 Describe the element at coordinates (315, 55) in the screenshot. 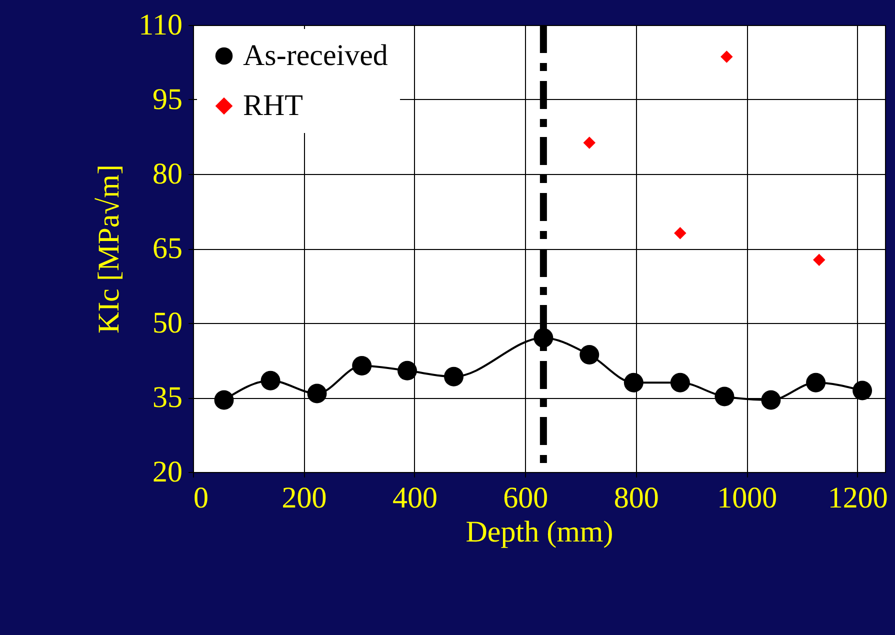

I see `legend-label: As-received` at that location.